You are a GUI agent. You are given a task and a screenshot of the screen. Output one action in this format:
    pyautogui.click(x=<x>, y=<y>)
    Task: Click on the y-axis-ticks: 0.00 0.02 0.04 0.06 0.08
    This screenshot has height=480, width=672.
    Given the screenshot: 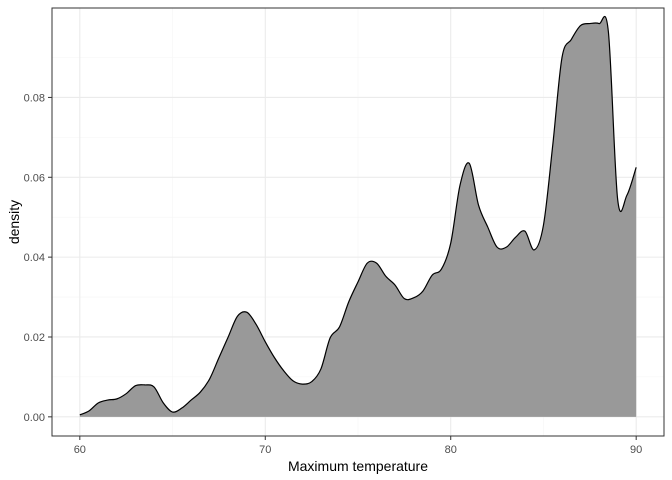 What is the action you would take?
    pyautogui.click(x=38, y=258)
    